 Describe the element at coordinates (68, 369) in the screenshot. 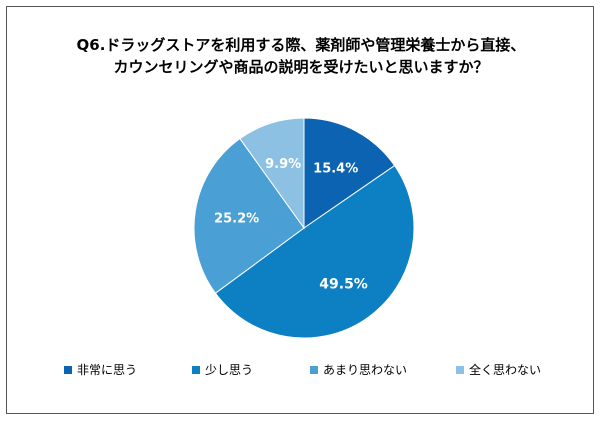

I see `legend-swatch-very-much` at that location.